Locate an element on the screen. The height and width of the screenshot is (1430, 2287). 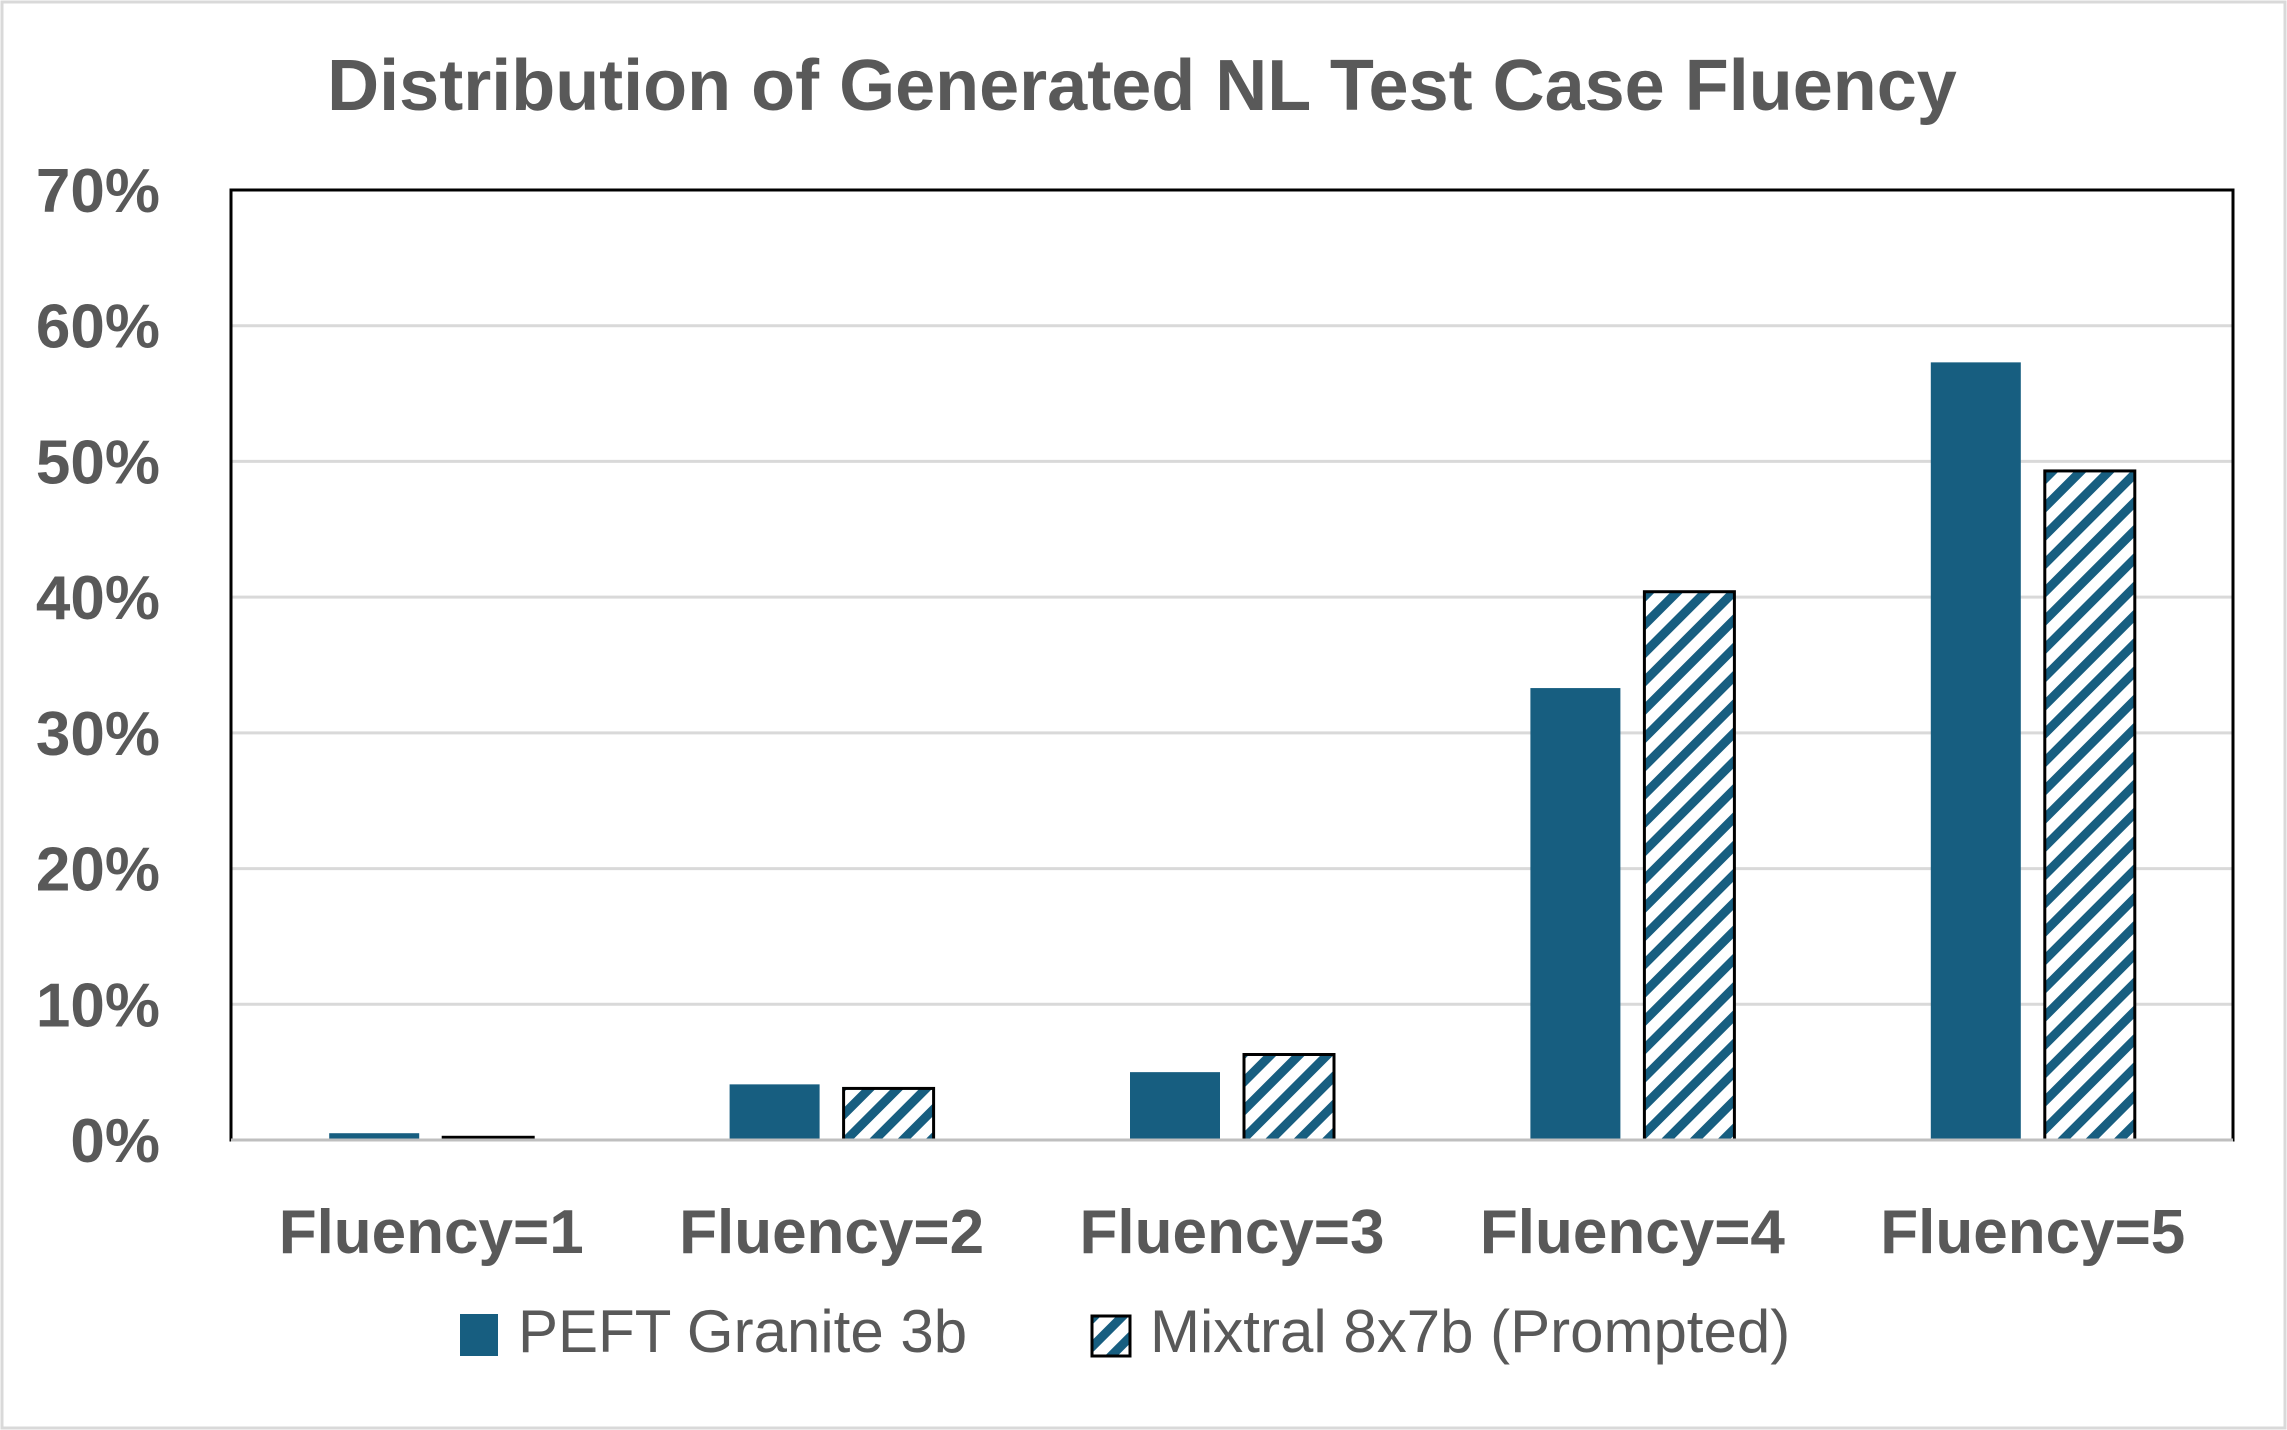
x-category-label: Fluency=2 is located at coordinates (831, 1232).